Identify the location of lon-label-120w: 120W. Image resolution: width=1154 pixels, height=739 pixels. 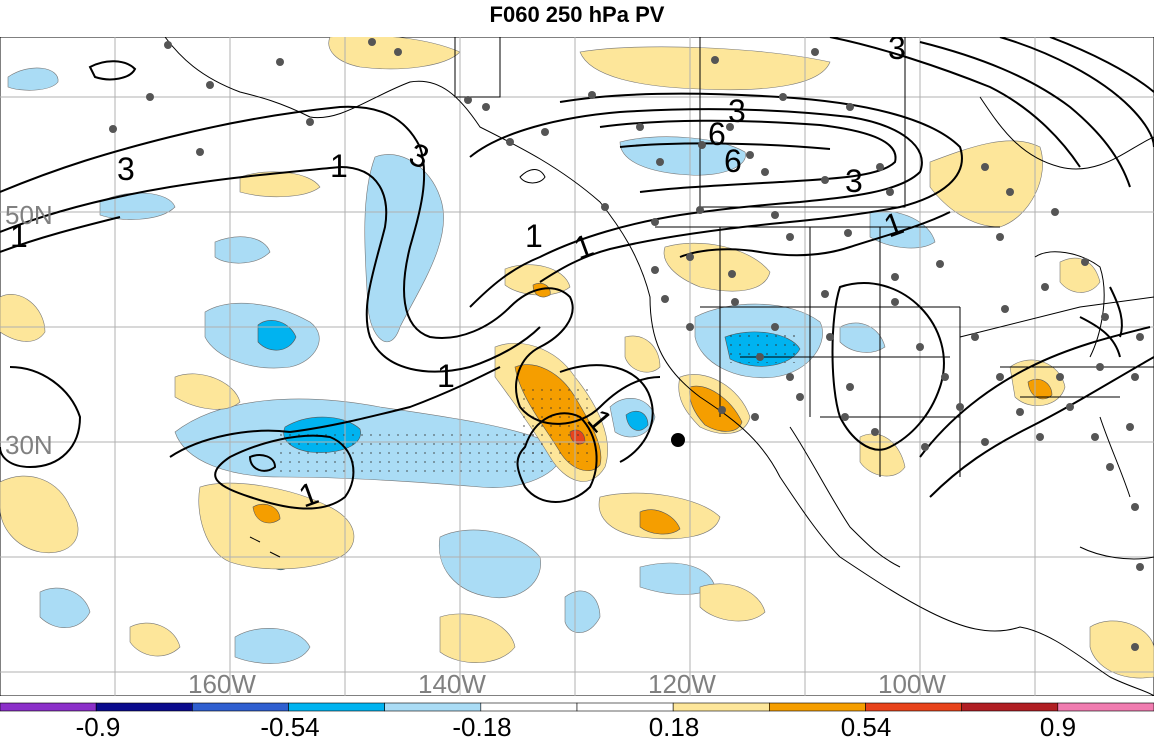
(682, 682).